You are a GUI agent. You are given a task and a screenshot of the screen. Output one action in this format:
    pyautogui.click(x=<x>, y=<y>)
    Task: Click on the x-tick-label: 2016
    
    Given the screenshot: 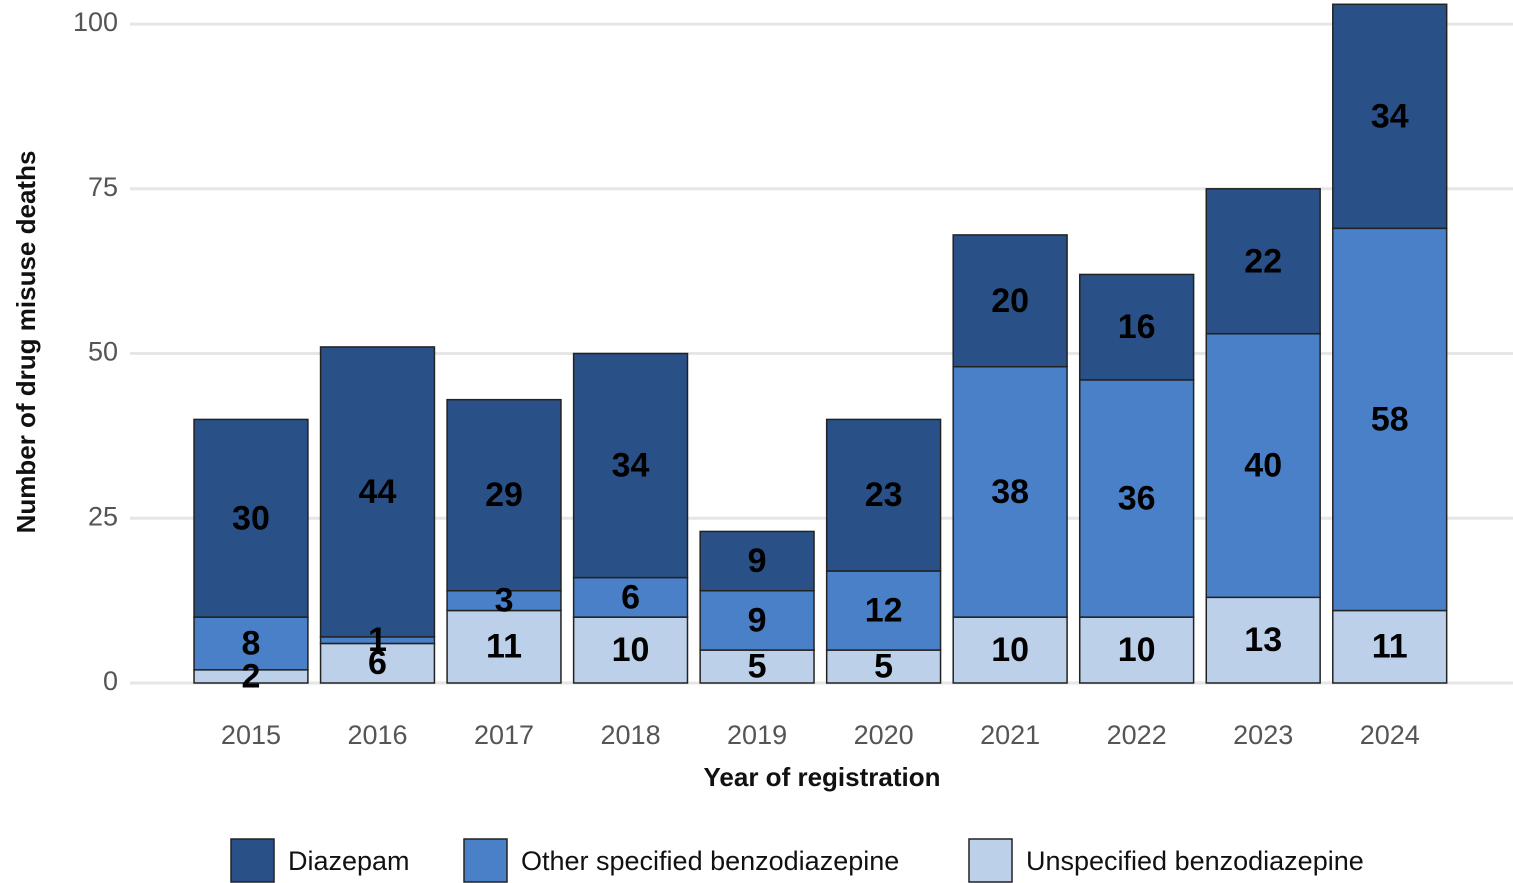 What is the action you would take?
    pyautogui.click(x=377, y=735)
    